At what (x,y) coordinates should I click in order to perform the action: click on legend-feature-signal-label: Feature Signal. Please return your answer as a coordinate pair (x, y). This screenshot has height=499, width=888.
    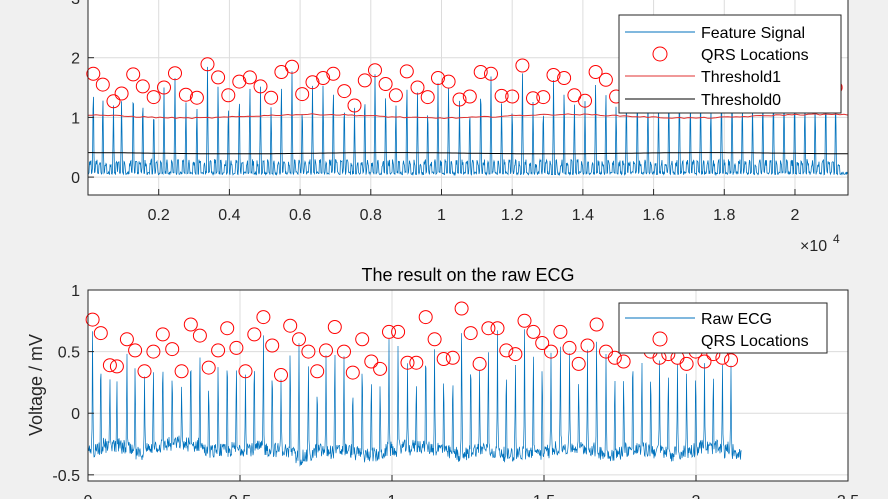
    Looking at the image, I should click on (753, 33).